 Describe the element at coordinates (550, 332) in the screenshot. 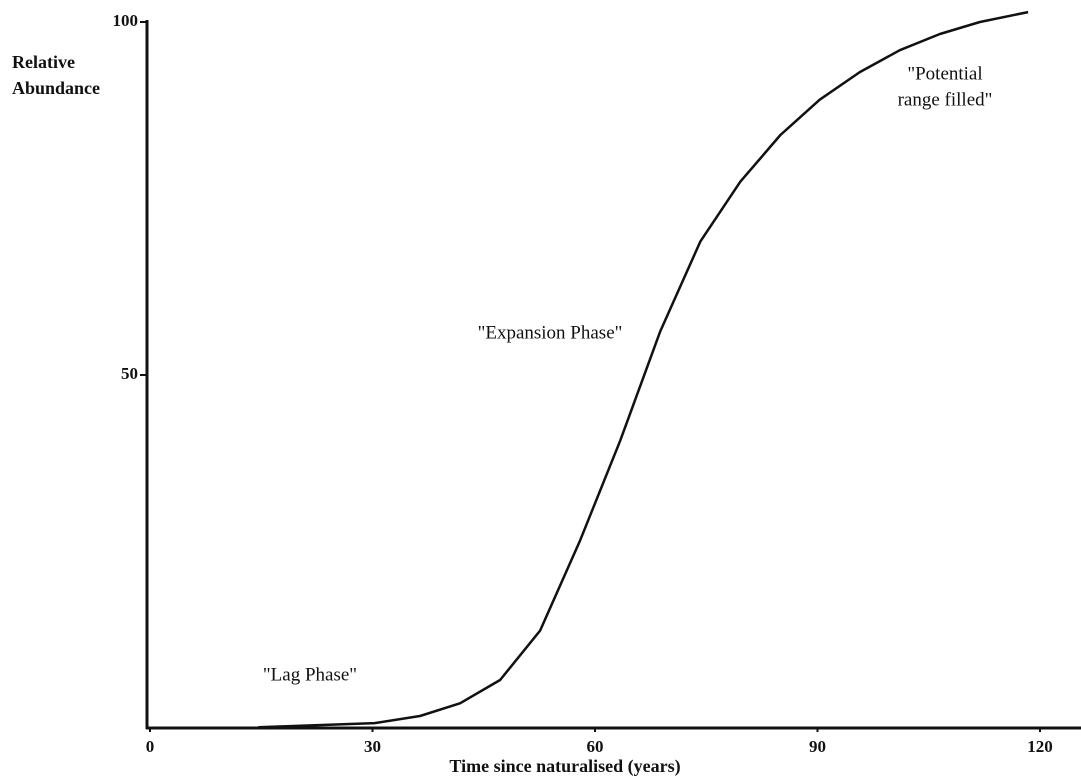

I see `annotation: "Expansion Phase"` at that location.